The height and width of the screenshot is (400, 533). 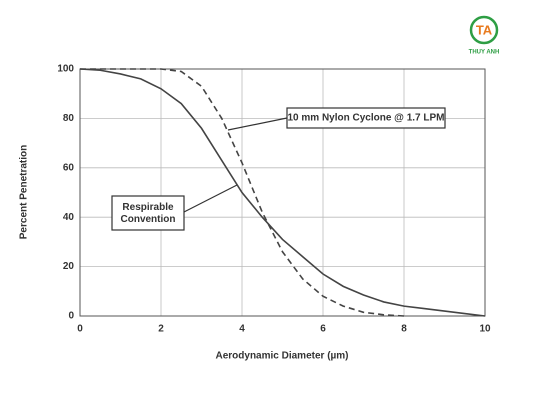 I want to click on y-tick-label: 40, so click(x=69, y=217).